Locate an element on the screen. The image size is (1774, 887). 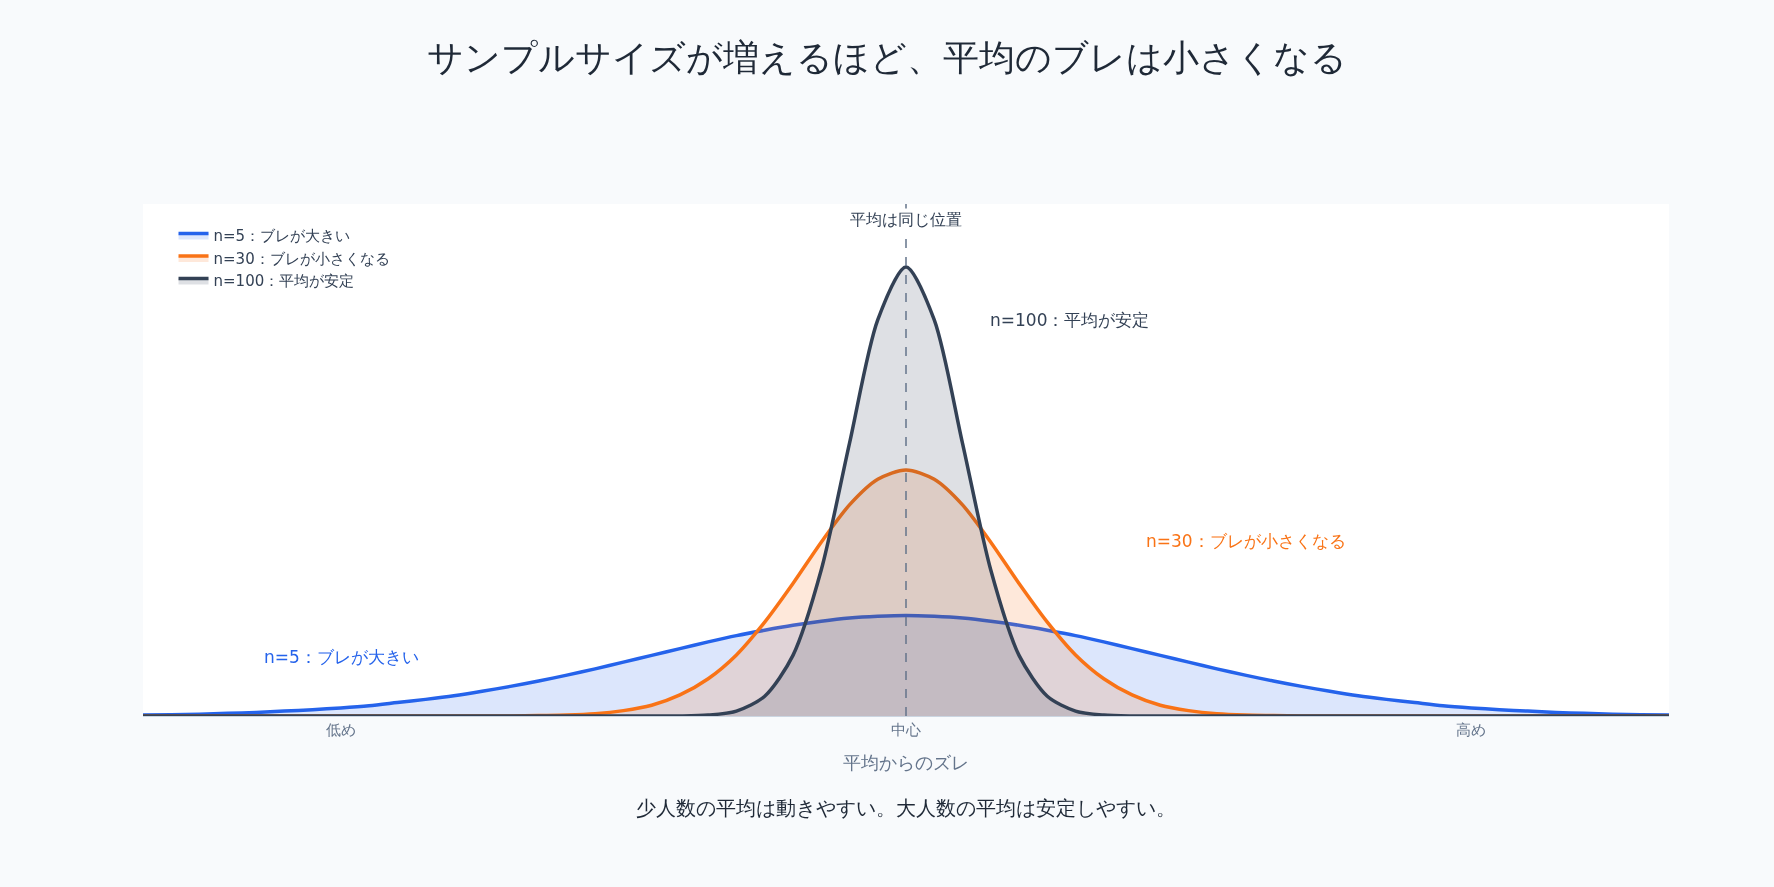
x-tick-label: 低め is located at coordinates (340, 730).